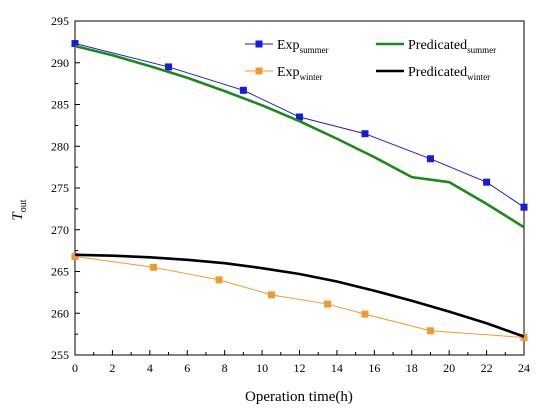 The image size is (550, 415). What do you see at coordinates (300, 368) in the screenshot?
I see `x-tick-label: 12` at bounding box center [300, 368].